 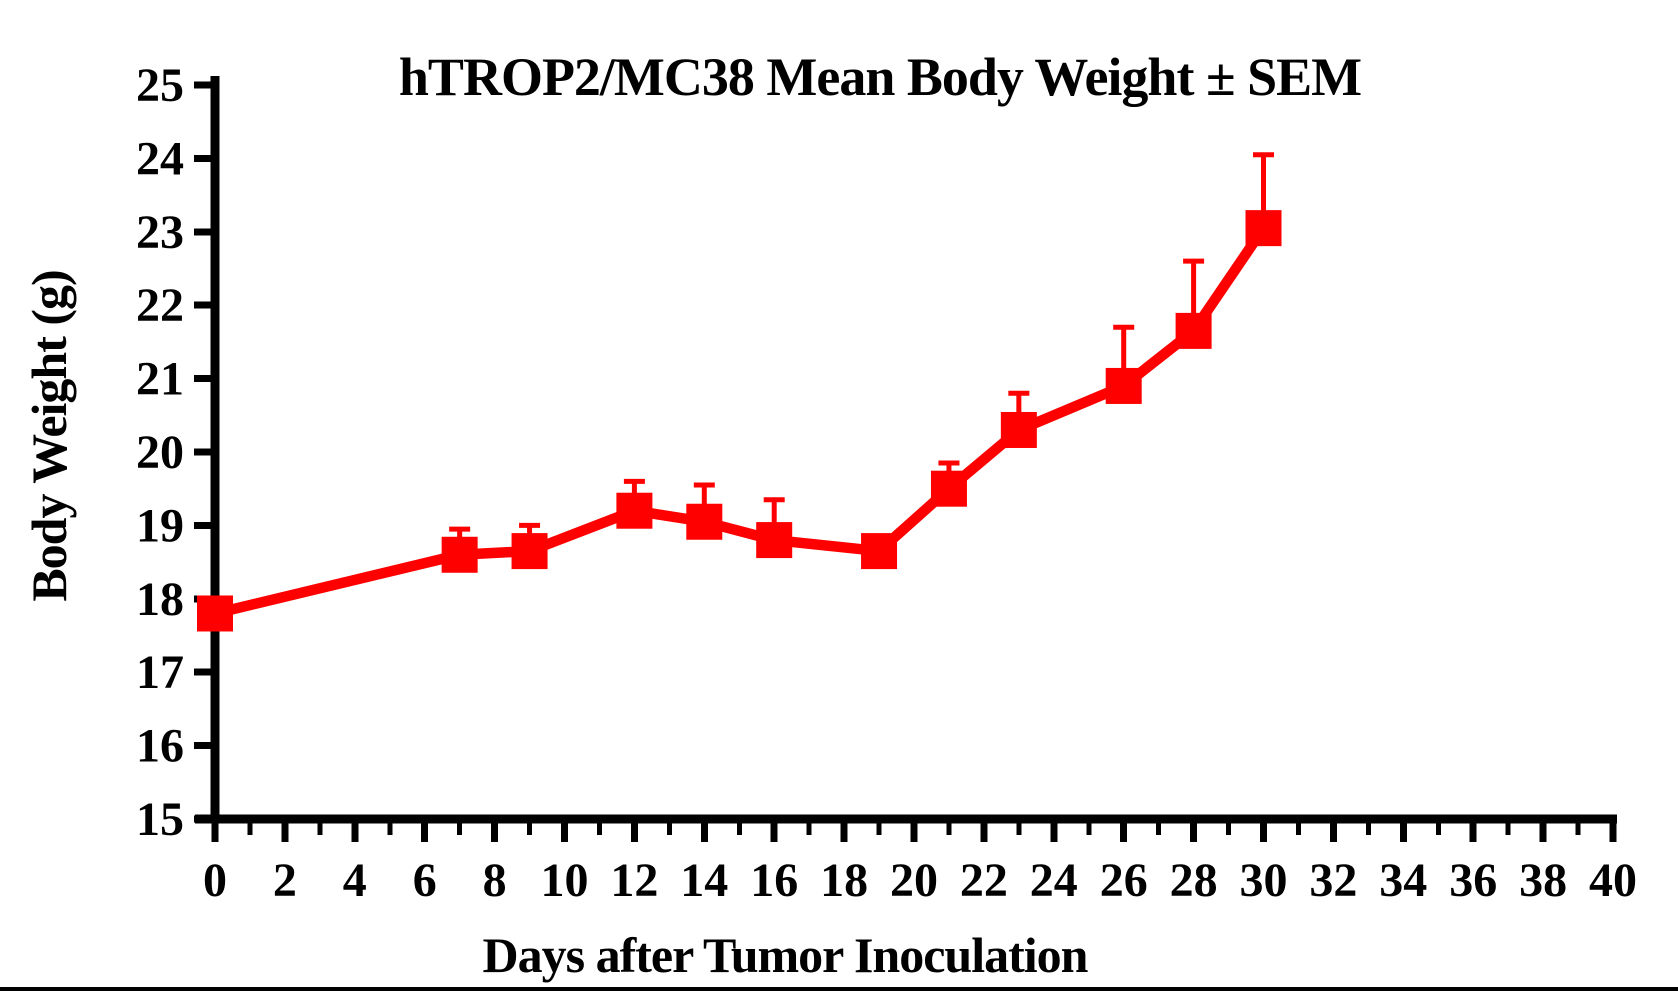 What do you see at coordinates (1054, 880) in the screenshot?
I see `x-tick-label: 24` at bounding box center [1054, 880].